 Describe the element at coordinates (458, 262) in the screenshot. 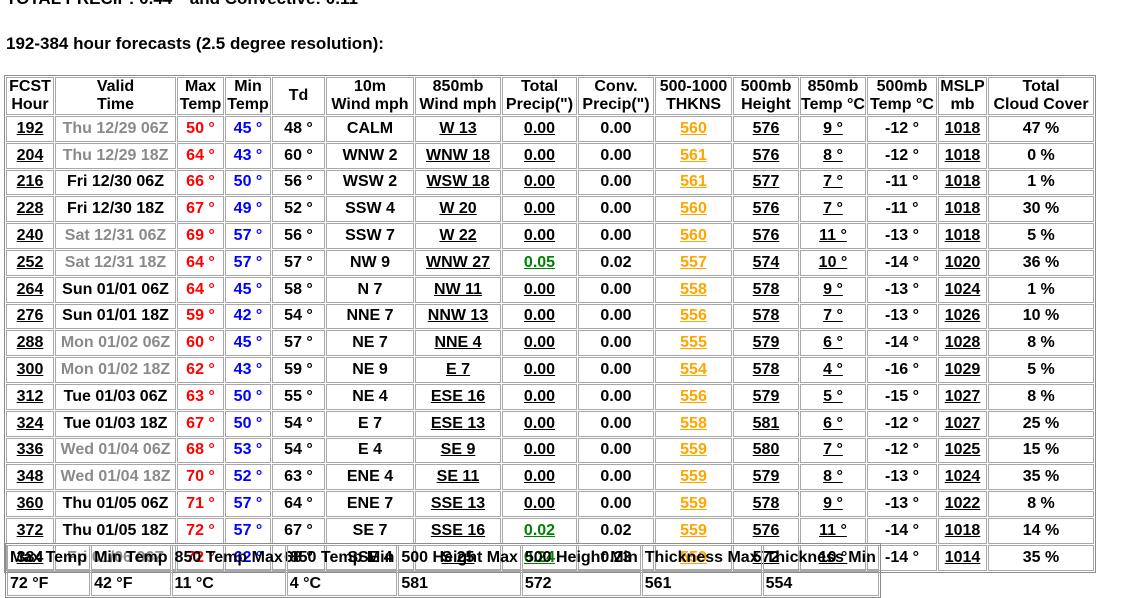

I see `wind-850mb-link: WNW 27` at that location.